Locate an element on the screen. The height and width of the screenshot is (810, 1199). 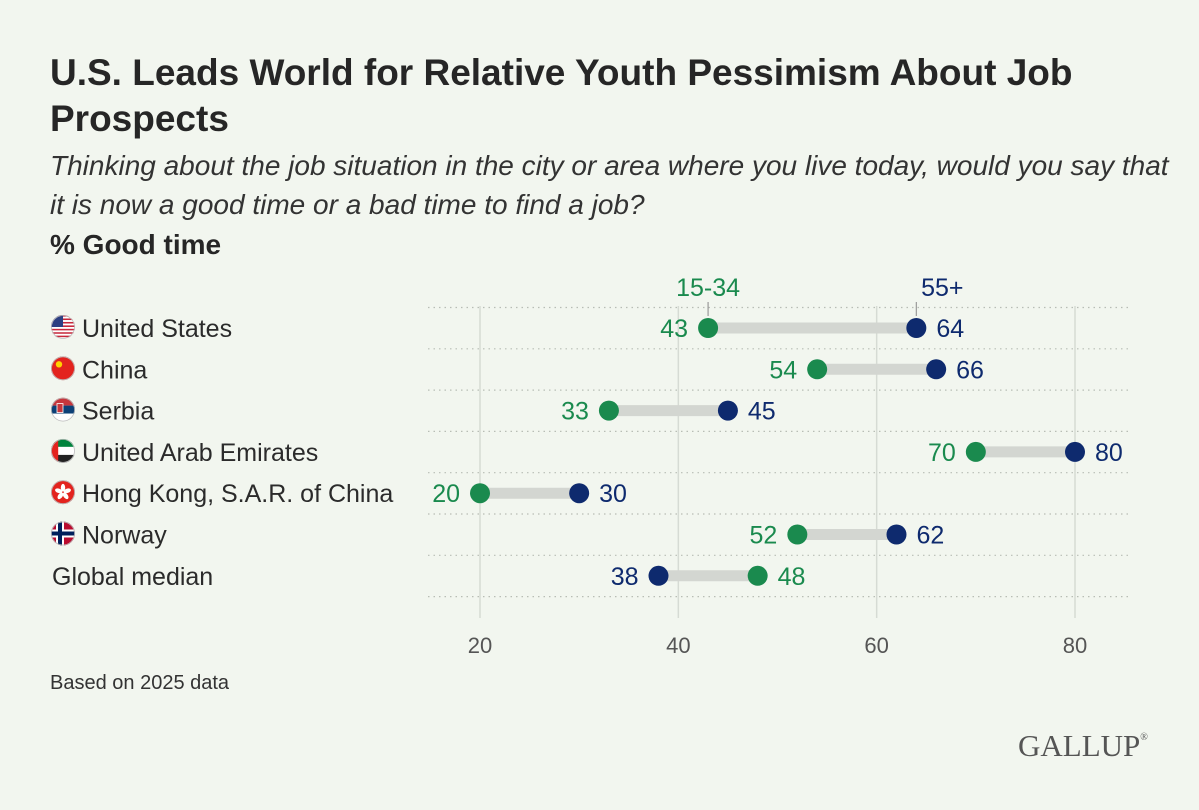
us-flag-icon is located at coordinates (63, 327).